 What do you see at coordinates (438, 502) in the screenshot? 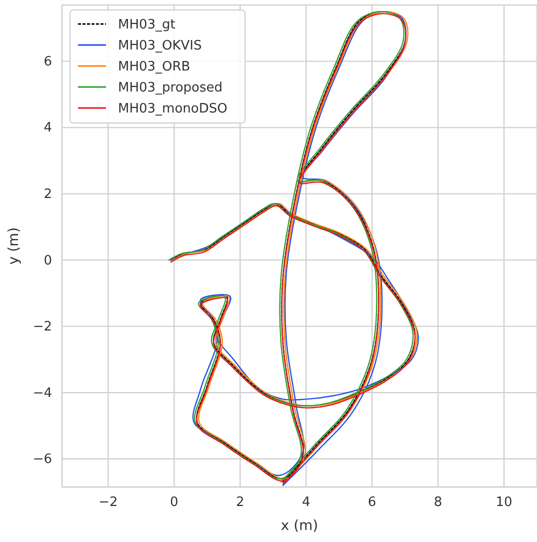
I see `x-tick-label: 8` at bounding box center [438, 502].